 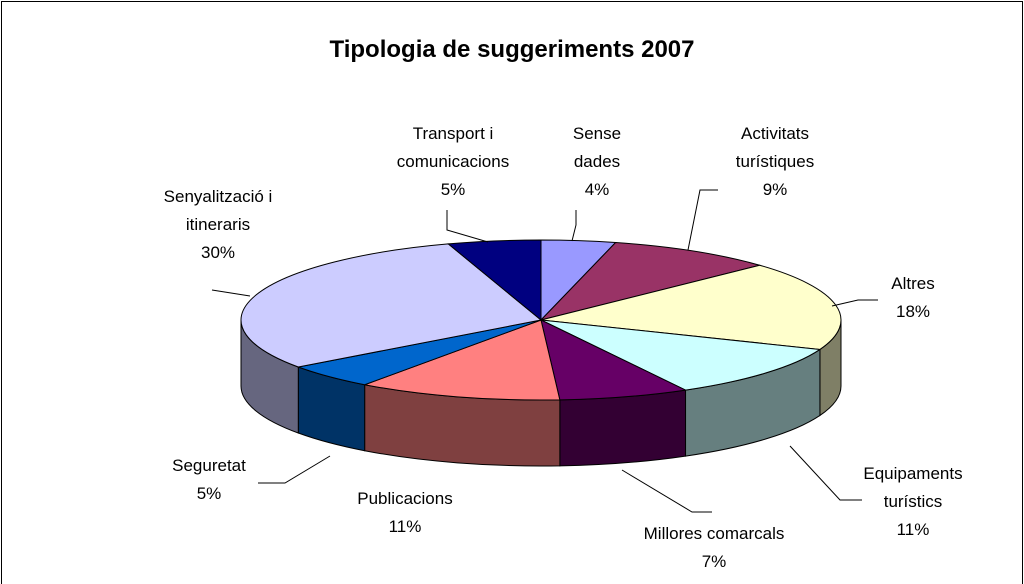 I want to click on slice-label: Transport i comunicacions 5%, so click(x=453, y=162).